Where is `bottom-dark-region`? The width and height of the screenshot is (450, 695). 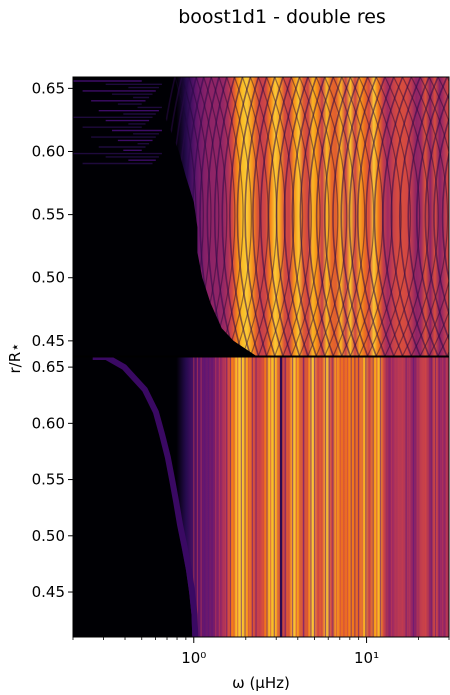 bottom-dark-region is located at coordinates (133, 497).